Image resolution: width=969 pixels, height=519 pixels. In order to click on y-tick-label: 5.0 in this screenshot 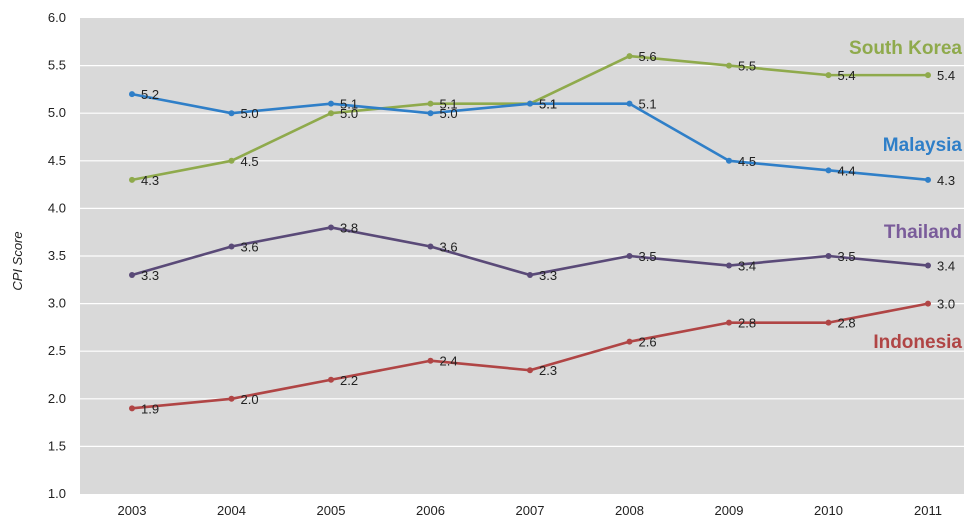, I will do `click(57, 112)`.